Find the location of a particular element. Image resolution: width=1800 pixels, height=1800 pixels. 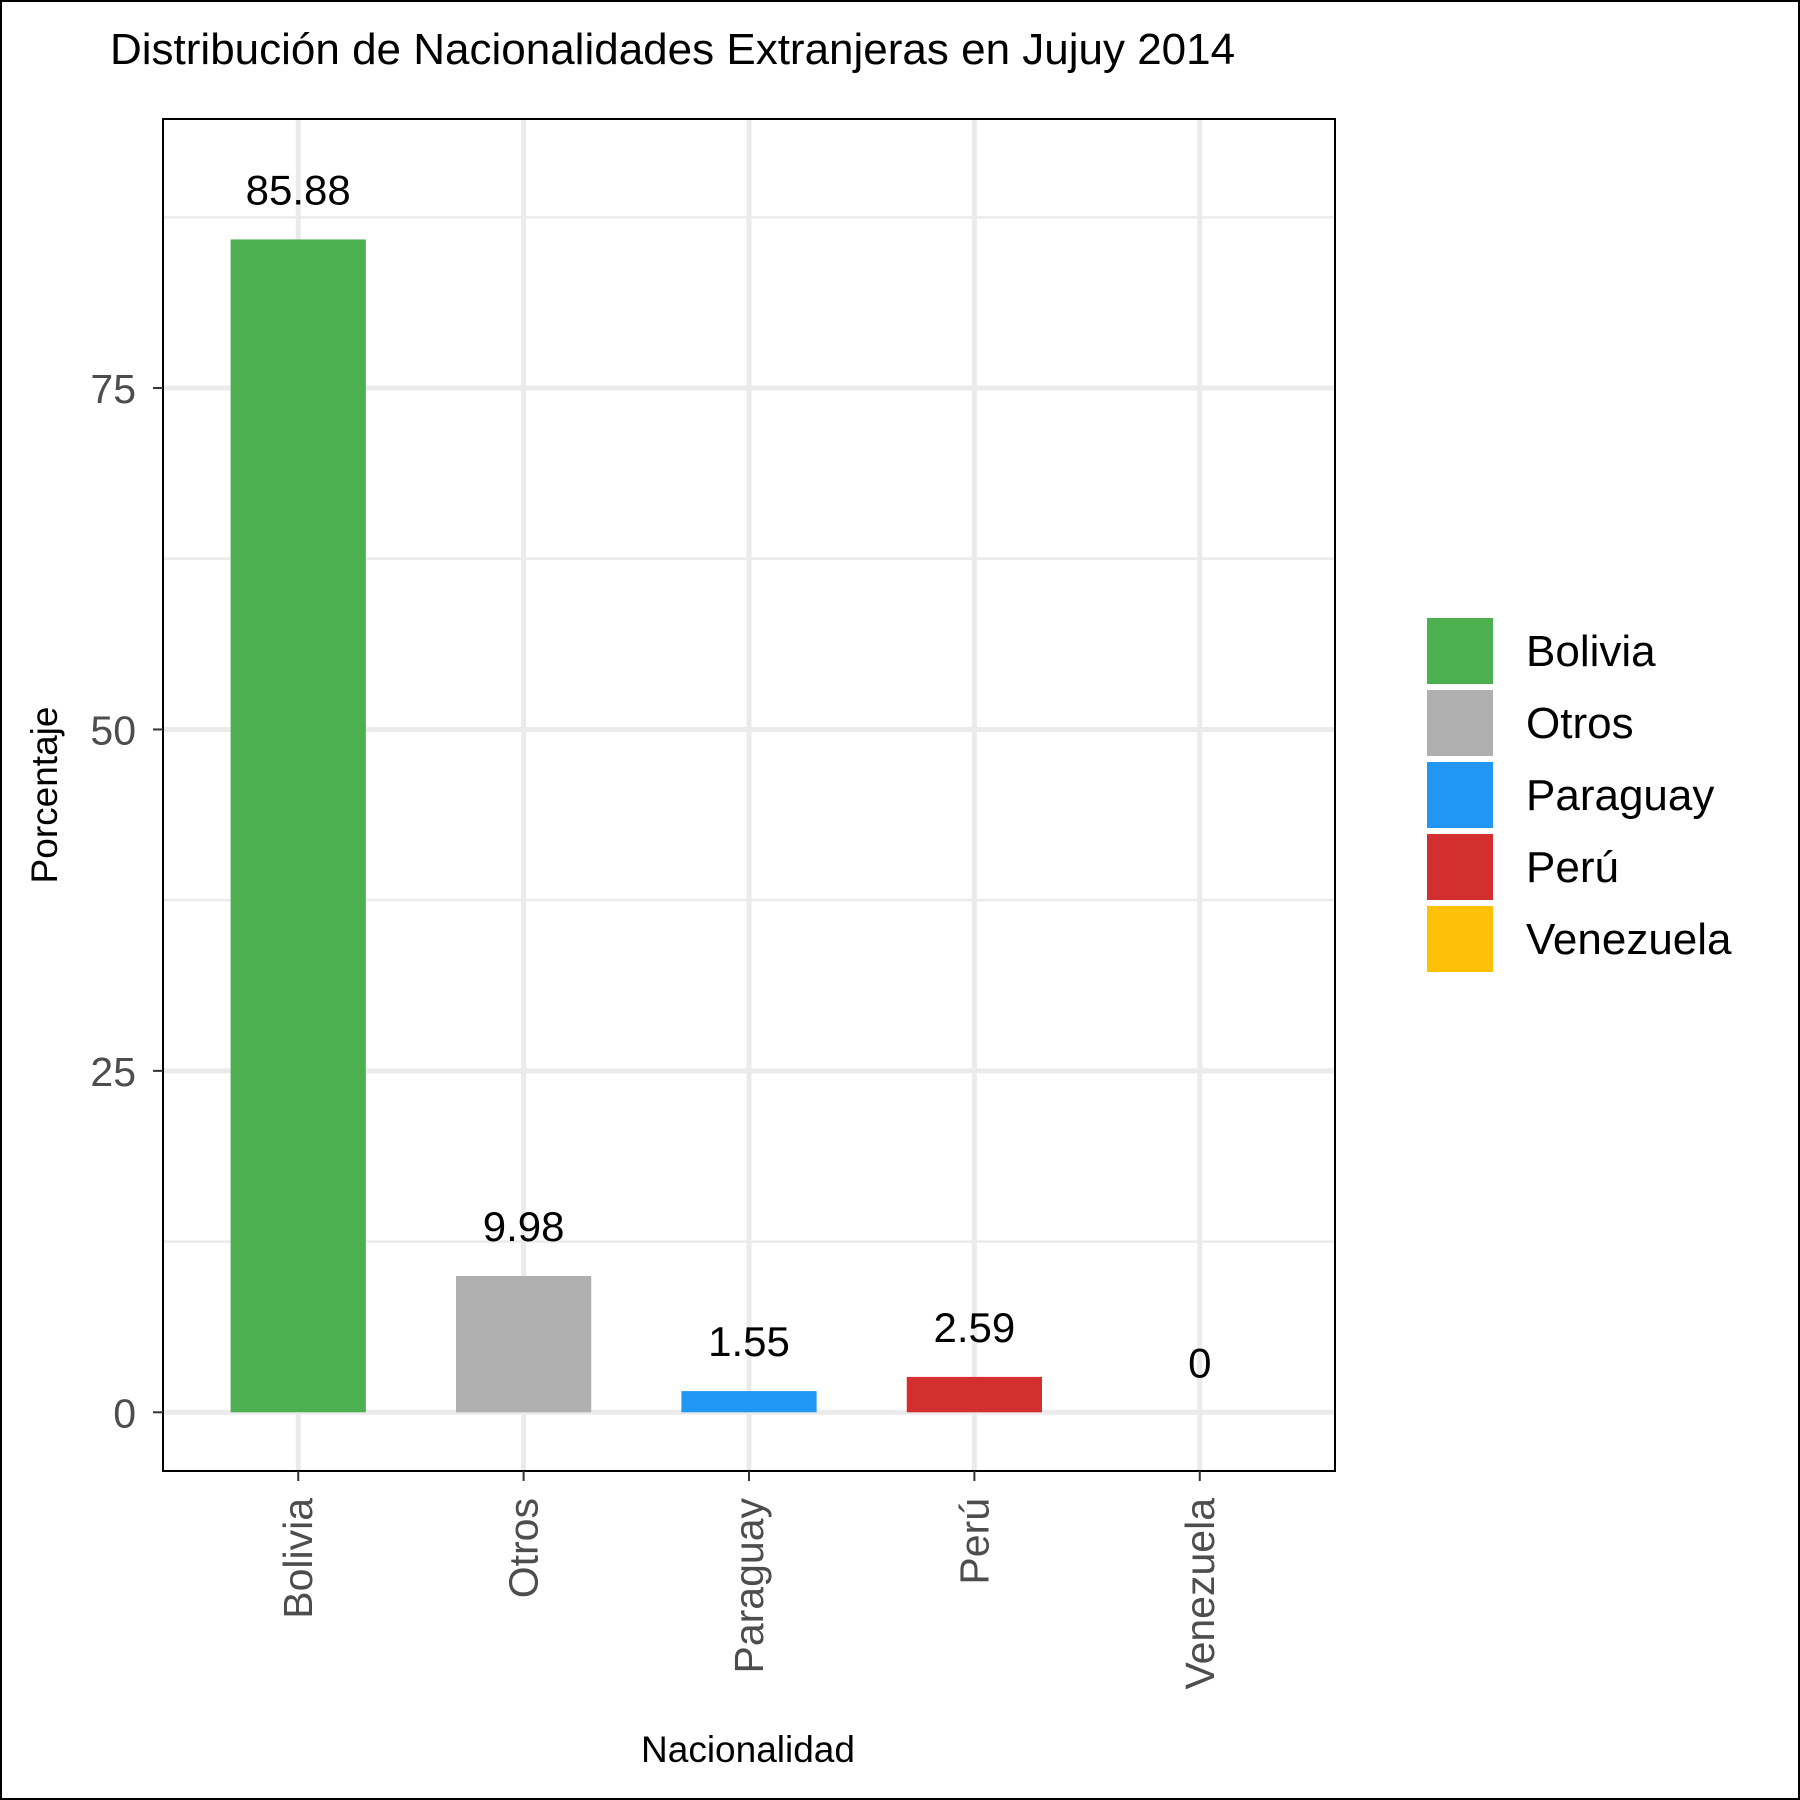

bar-paraguay is located at coordinates (749, 1402).